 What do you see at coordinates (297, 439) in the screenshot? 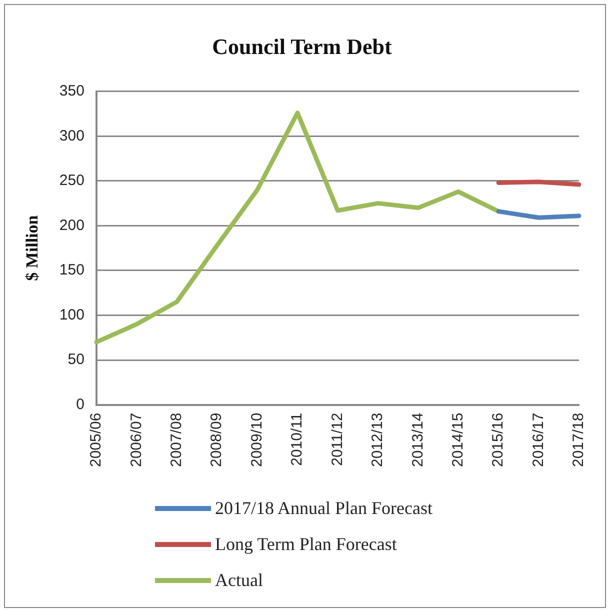
I see `x-tick-label: 2010/11` at bounding box center [297, 439].